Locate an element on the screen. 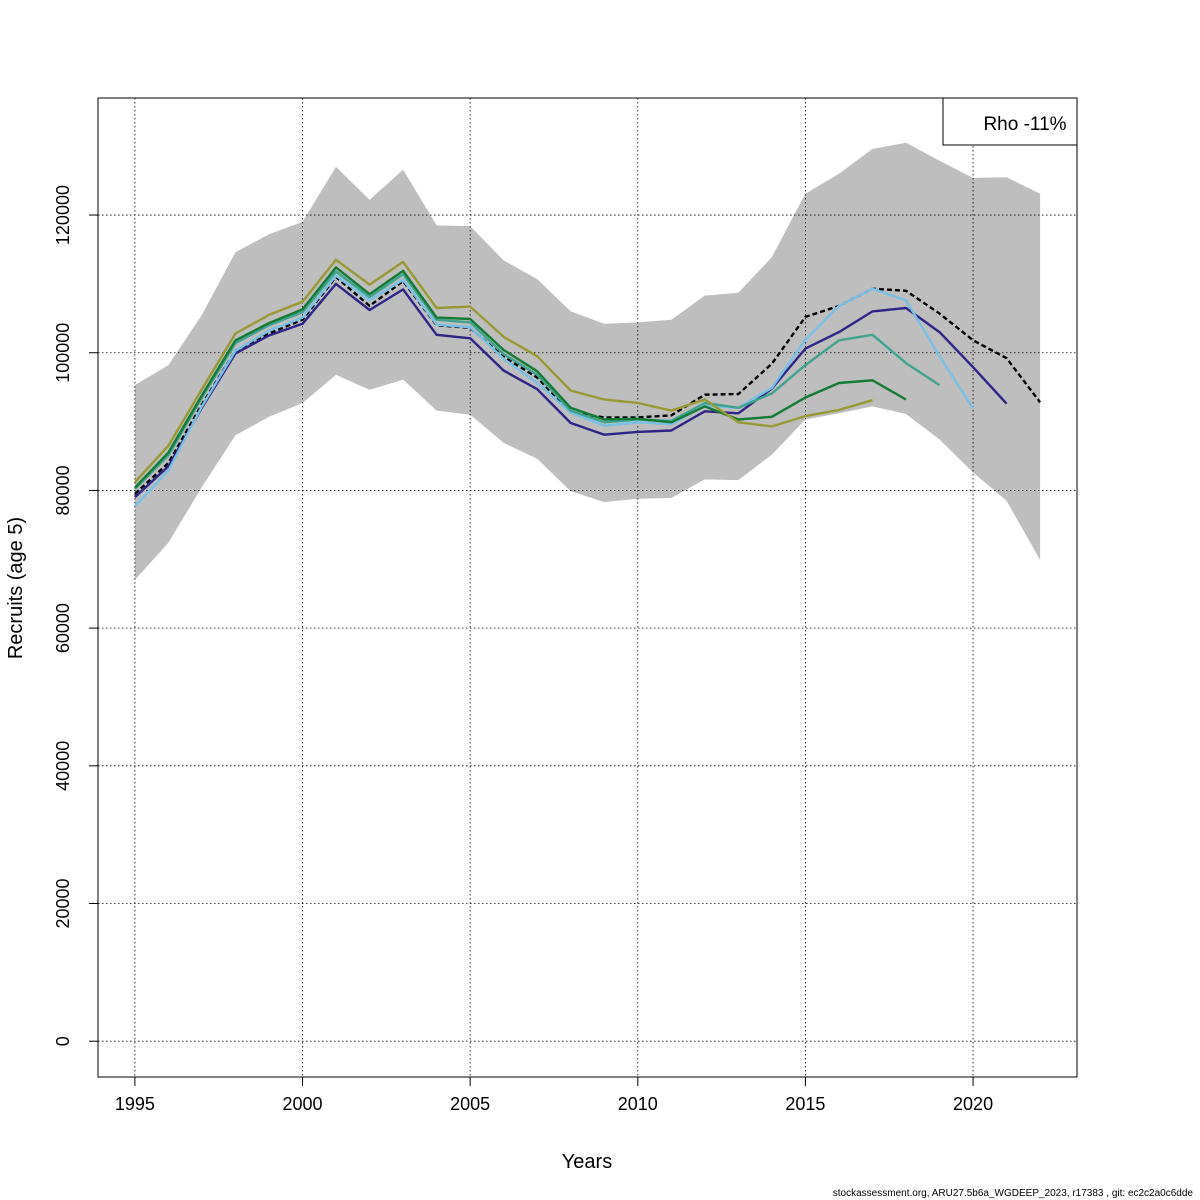 The image size is (1200, 1200). x-tick-label: 2010 is located at coordinates (638, 1104).